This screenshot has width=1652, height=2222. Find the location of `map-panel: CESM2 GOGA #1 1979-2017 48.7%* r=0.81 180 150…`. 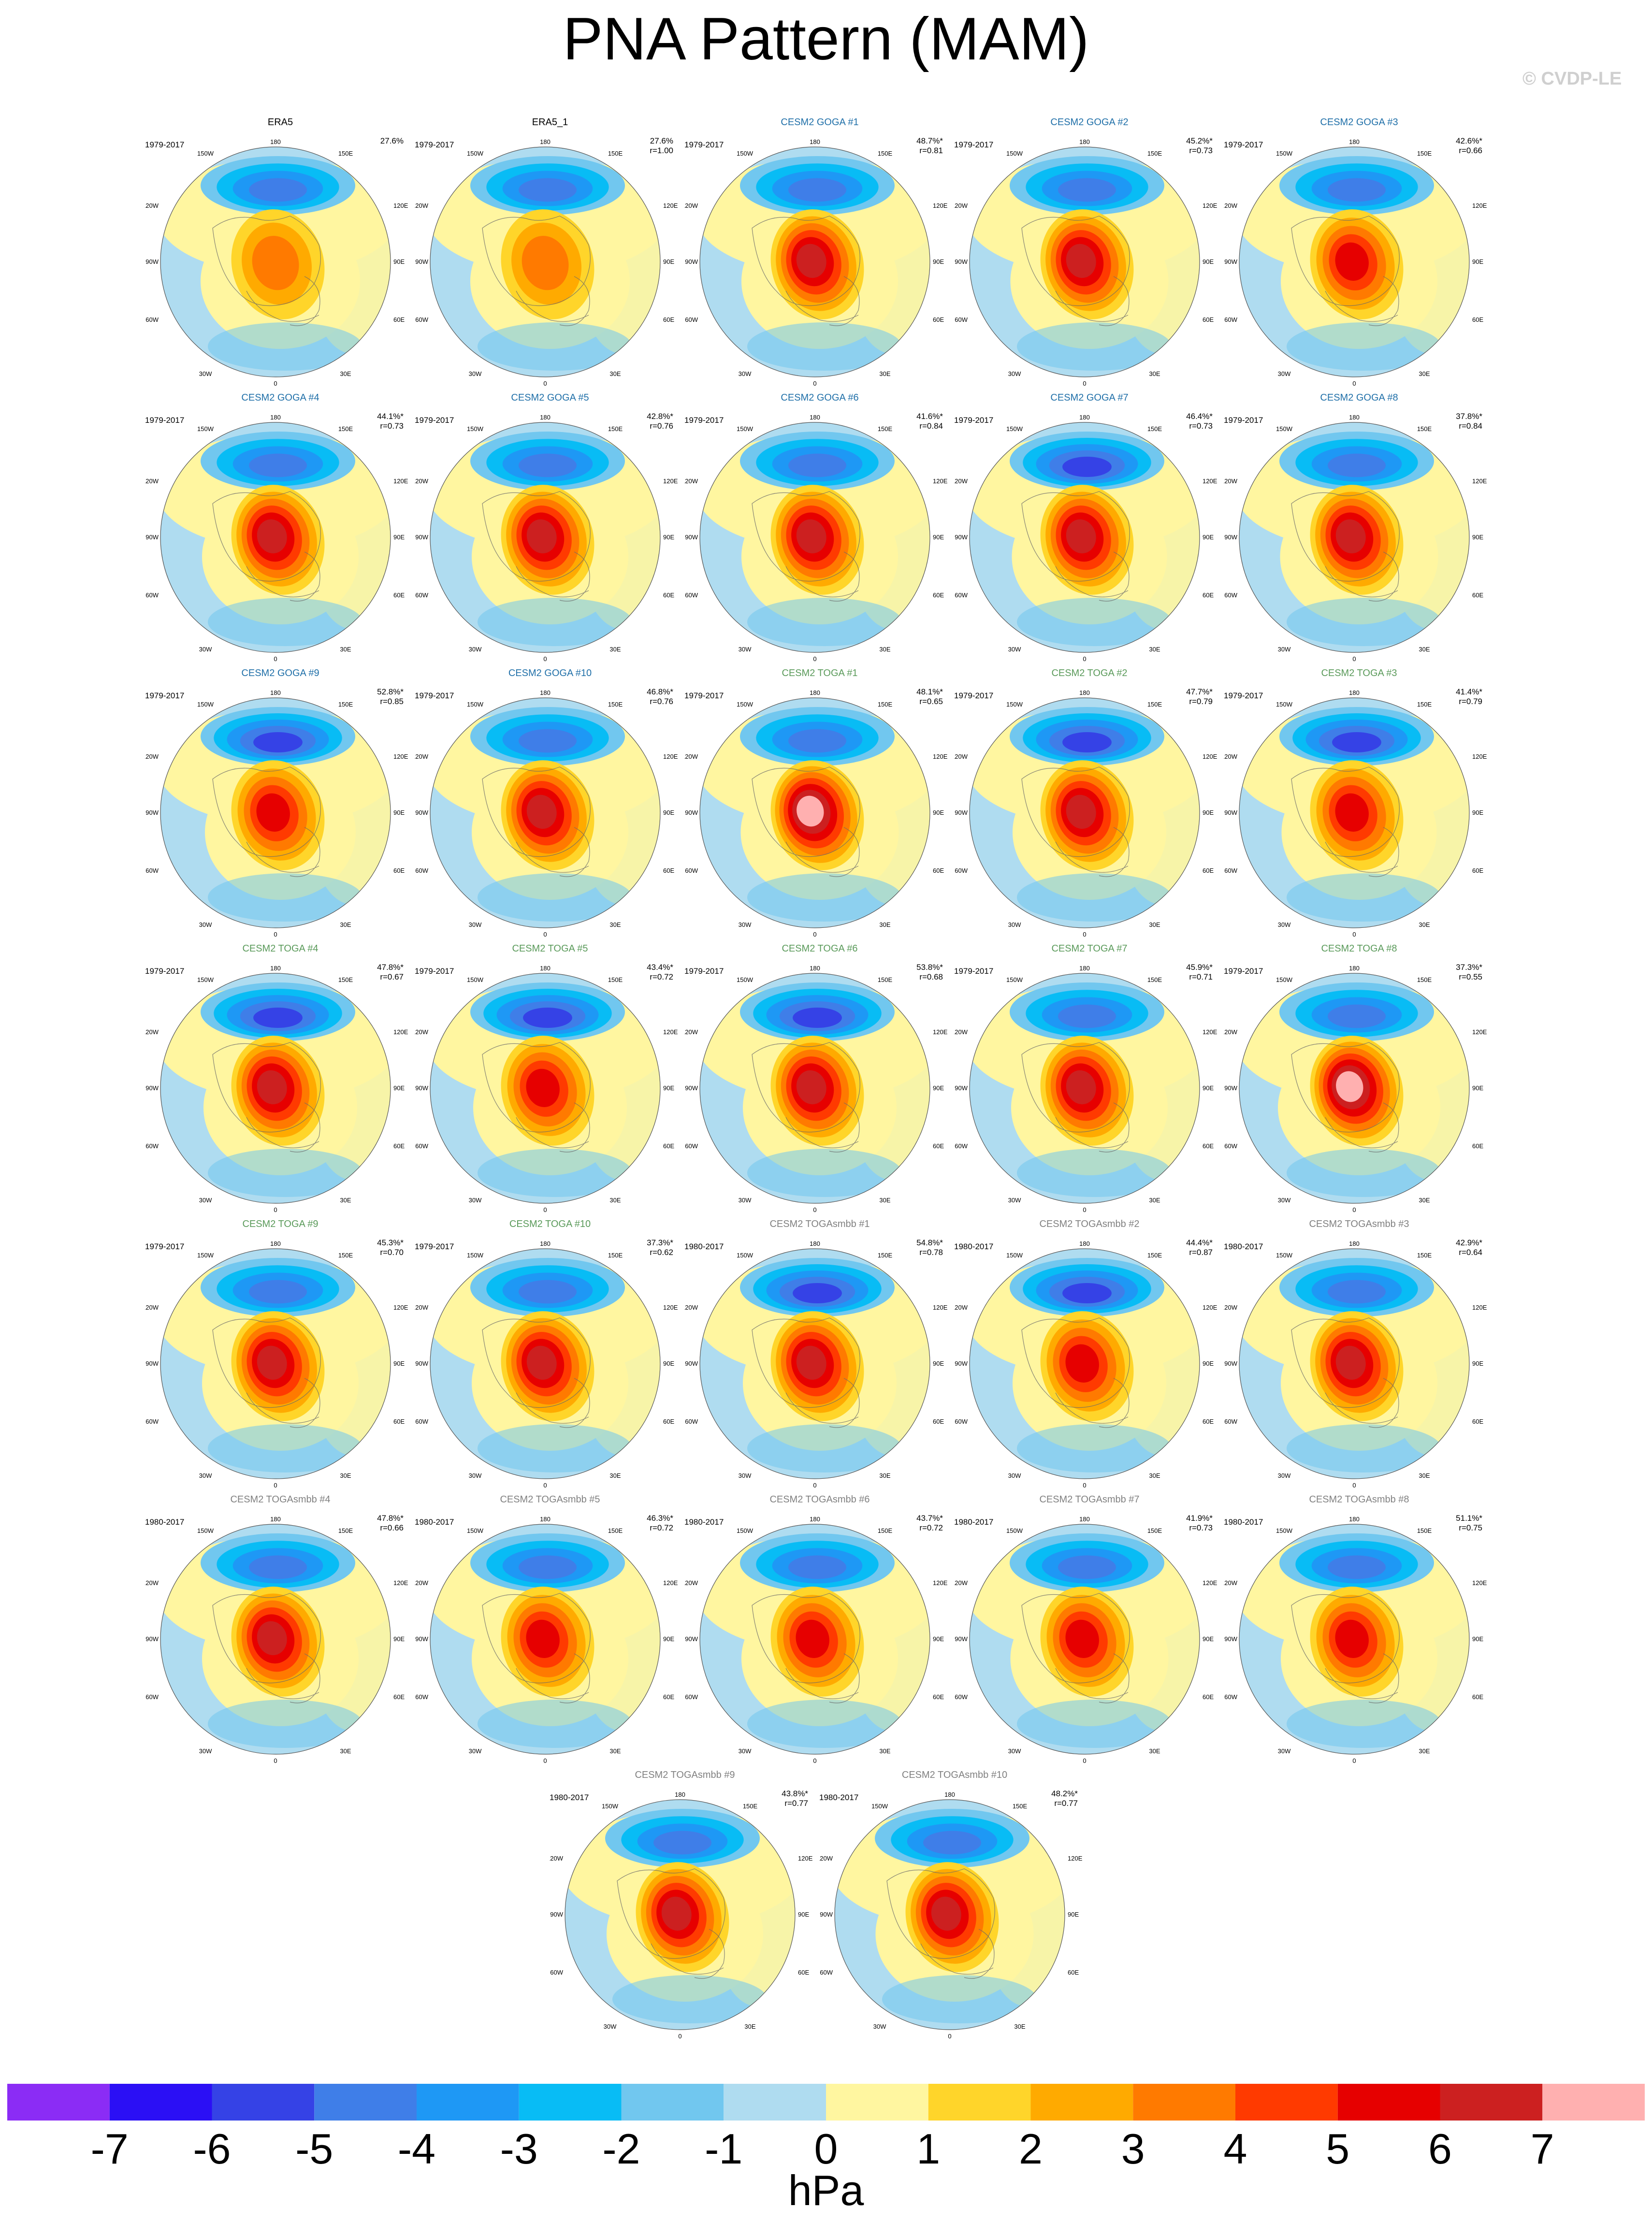

map-panel: CESM2 GOGA #1 1979-2017 48.7%* r=0.81 180 150… is located at coordinates (819, 252).